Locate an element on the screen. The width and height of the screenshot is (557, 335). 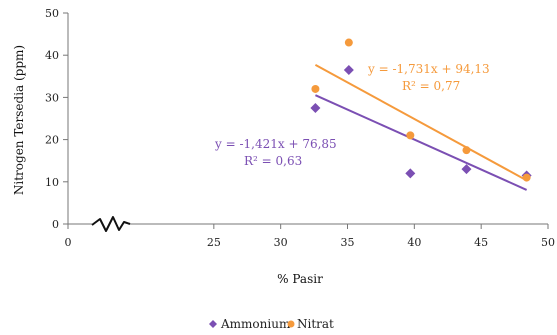
legend-nitrat-label: Nitrat is located at coordinates (315, 324).